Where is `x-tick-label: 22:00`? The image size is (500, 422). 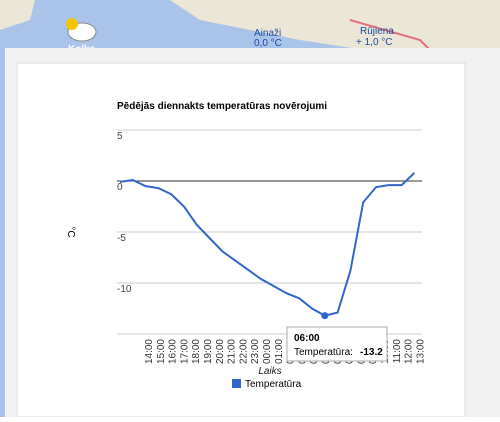 x-tick-label: 22:00 is located at coordinates (243, 351).